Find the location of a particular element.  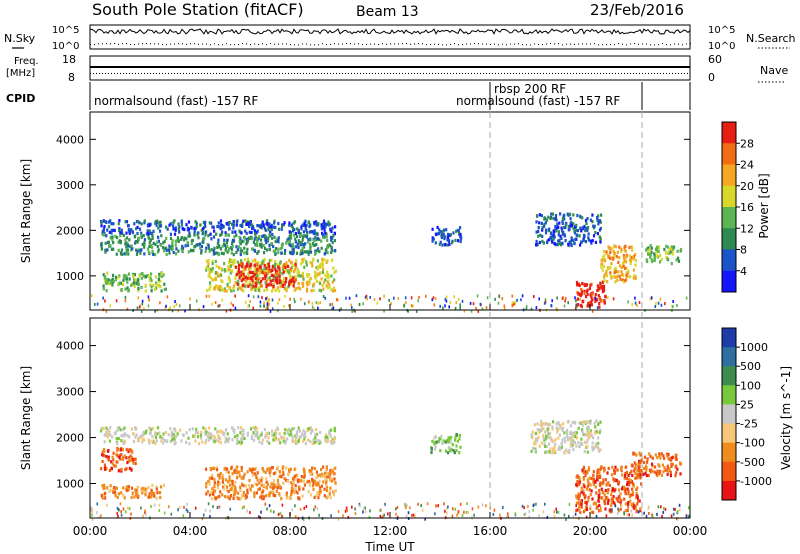

velocity-colorbar-swatch is located at coordinates (729, 471).